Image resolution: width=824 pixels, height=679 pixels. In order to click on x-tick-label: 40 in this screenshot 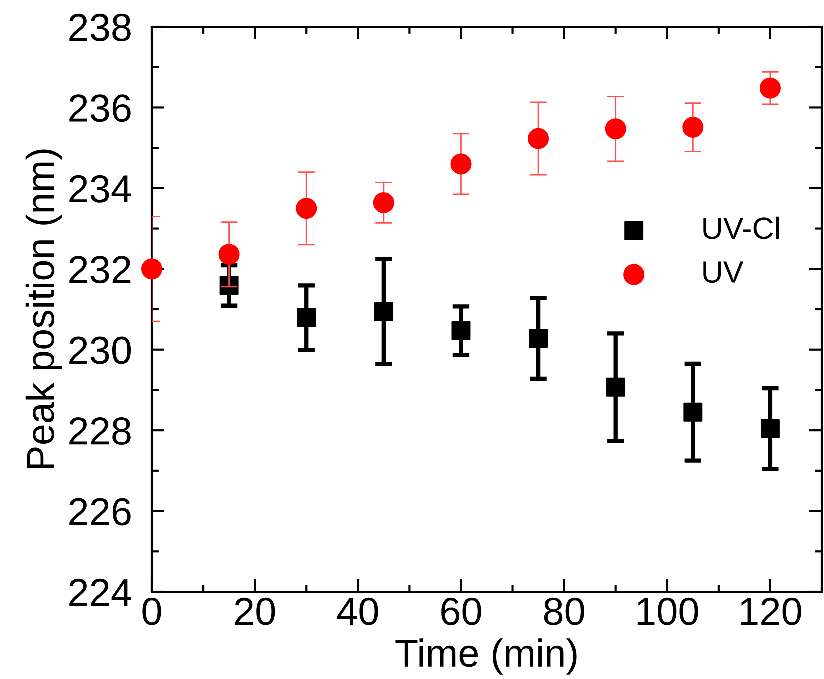, I will do `click(357, 612)`.